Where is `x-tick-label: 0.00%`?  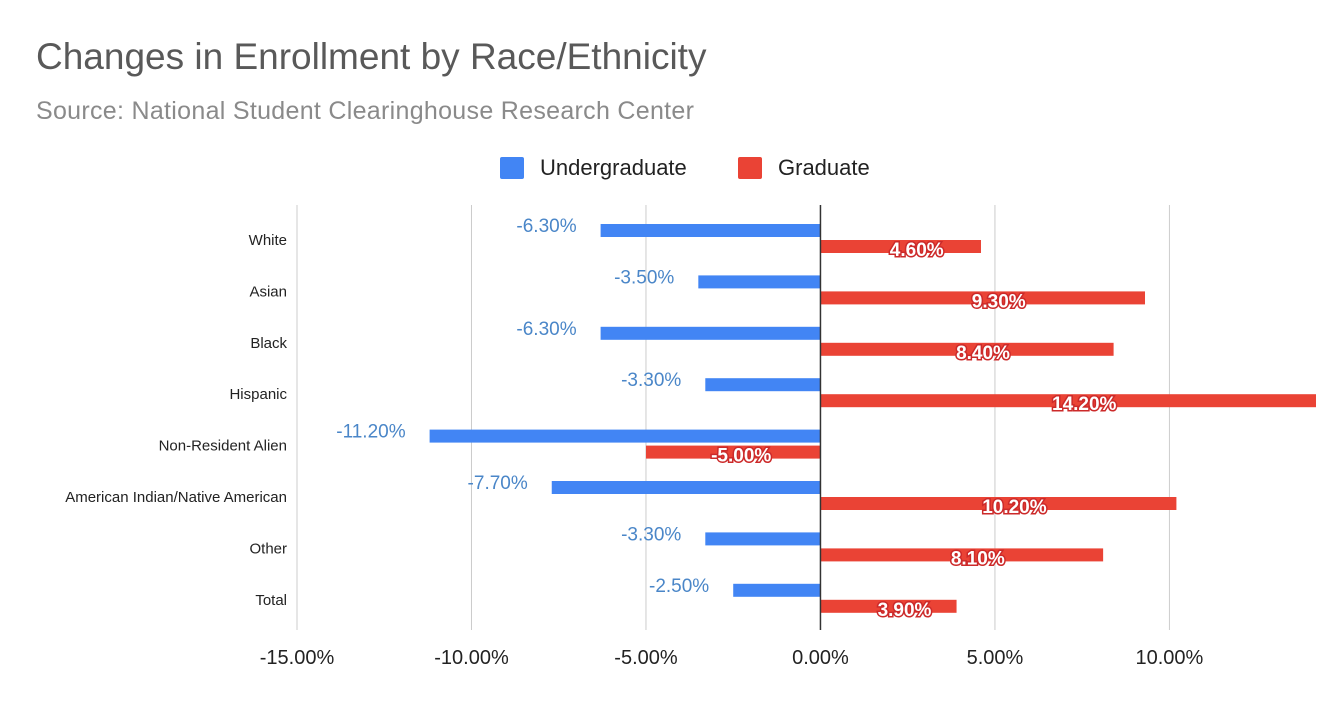
x-tick-label: 0.00% is located at coordinates (820, 658).